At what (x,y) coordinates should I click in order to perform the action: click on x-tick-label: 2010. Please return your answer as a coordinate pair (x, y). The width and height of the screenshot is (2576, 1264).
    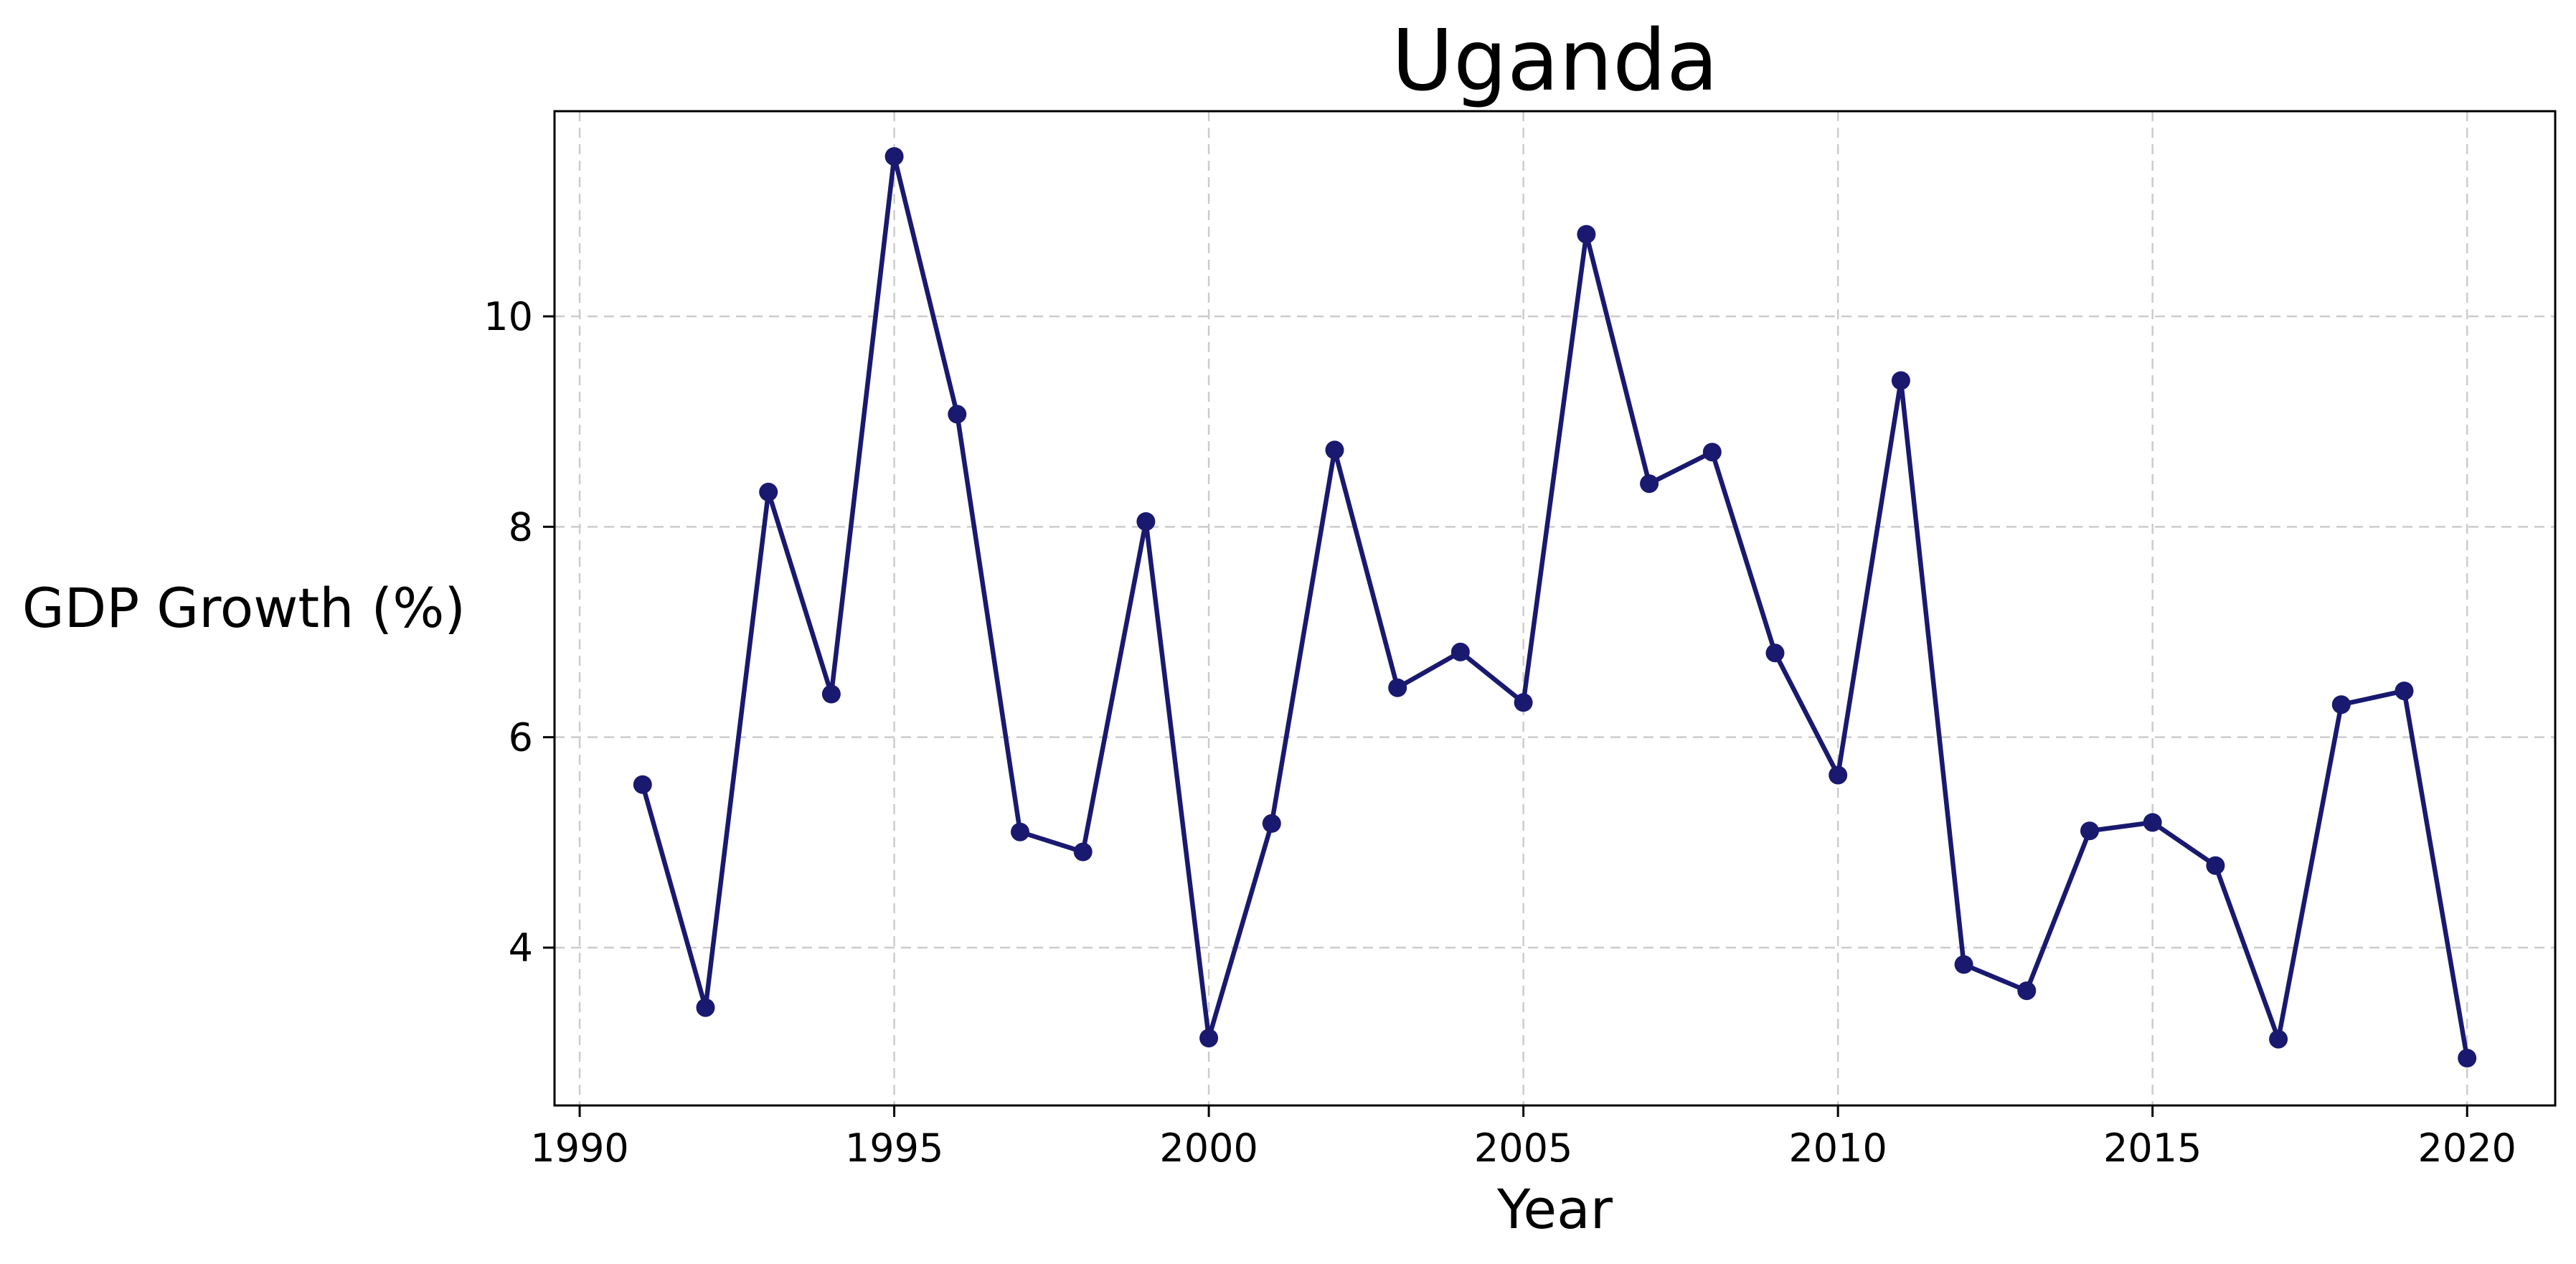
    Looking at the image, I should click on (1837, 1148).